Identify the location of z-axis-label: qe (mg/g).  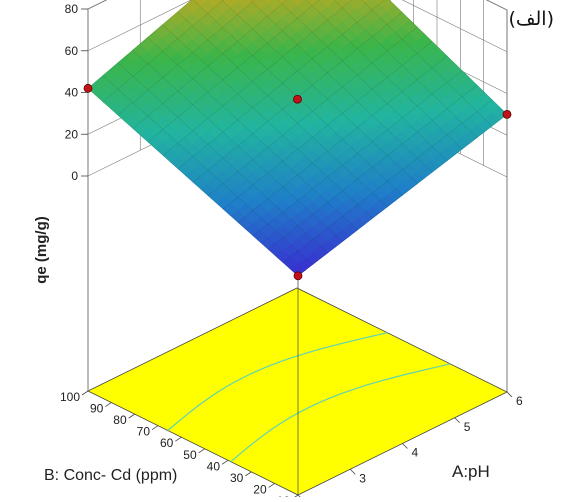
(41, 250).